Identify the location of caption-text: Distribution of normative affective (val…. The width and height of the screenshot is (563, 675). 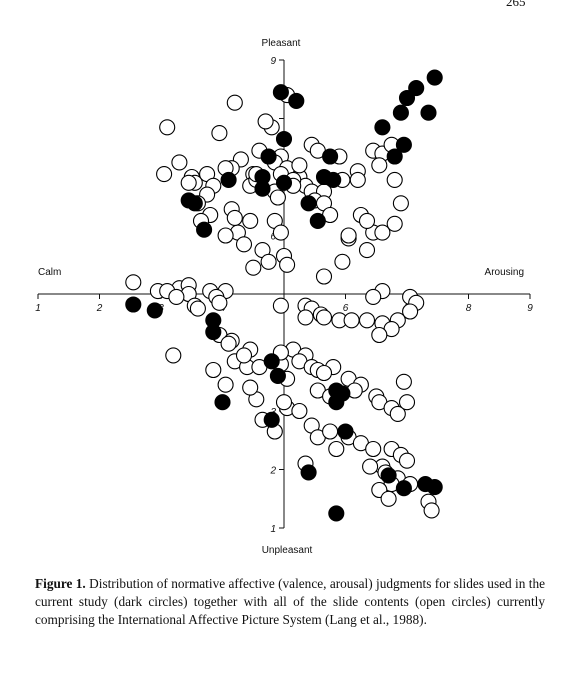
(290, 601).